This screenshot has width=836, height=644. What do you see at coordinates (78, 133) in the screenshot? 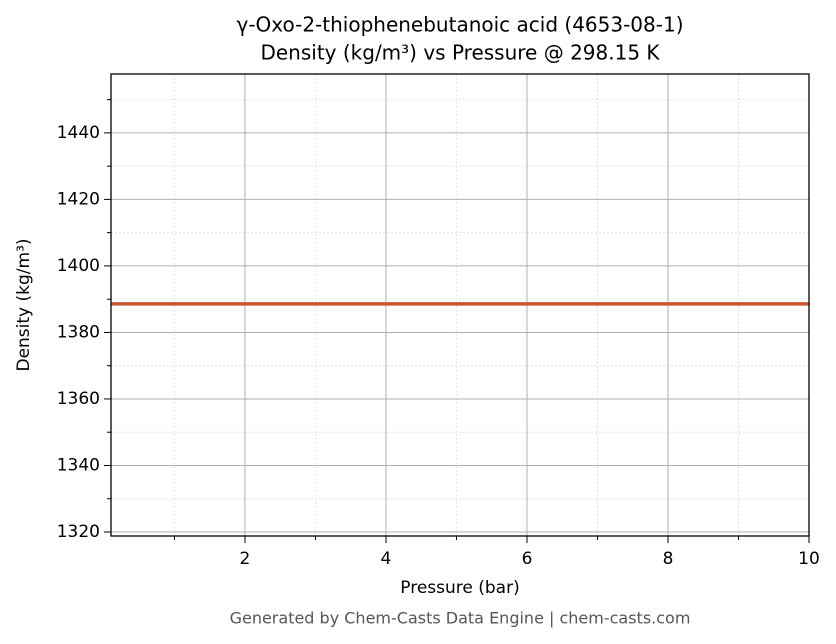
I see `y-tick-label: 1440` at bounding box center [78, 133].